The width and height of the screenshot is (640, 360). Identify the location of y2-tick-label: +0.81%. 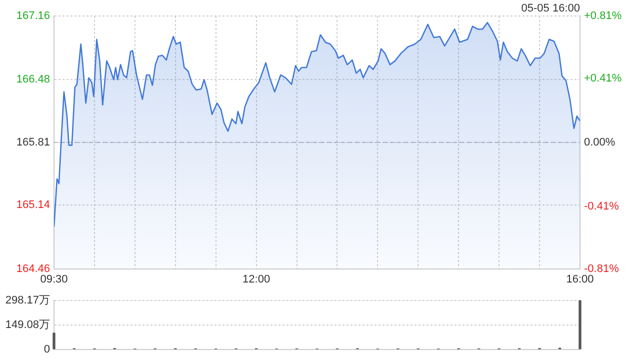
(603, 16).